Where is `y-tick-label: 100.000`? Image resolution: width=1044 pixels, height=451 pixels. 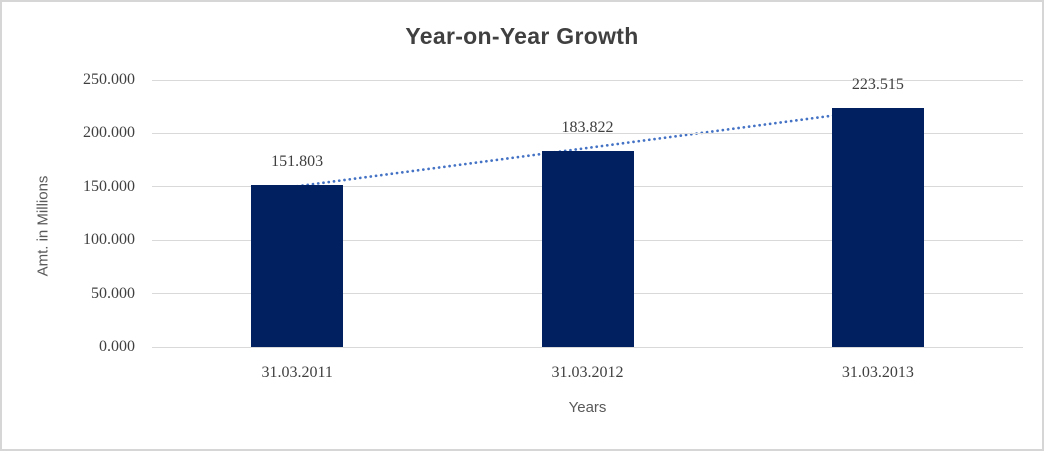 y-tick-label: 100.000 is located at coordinates (109, 240).